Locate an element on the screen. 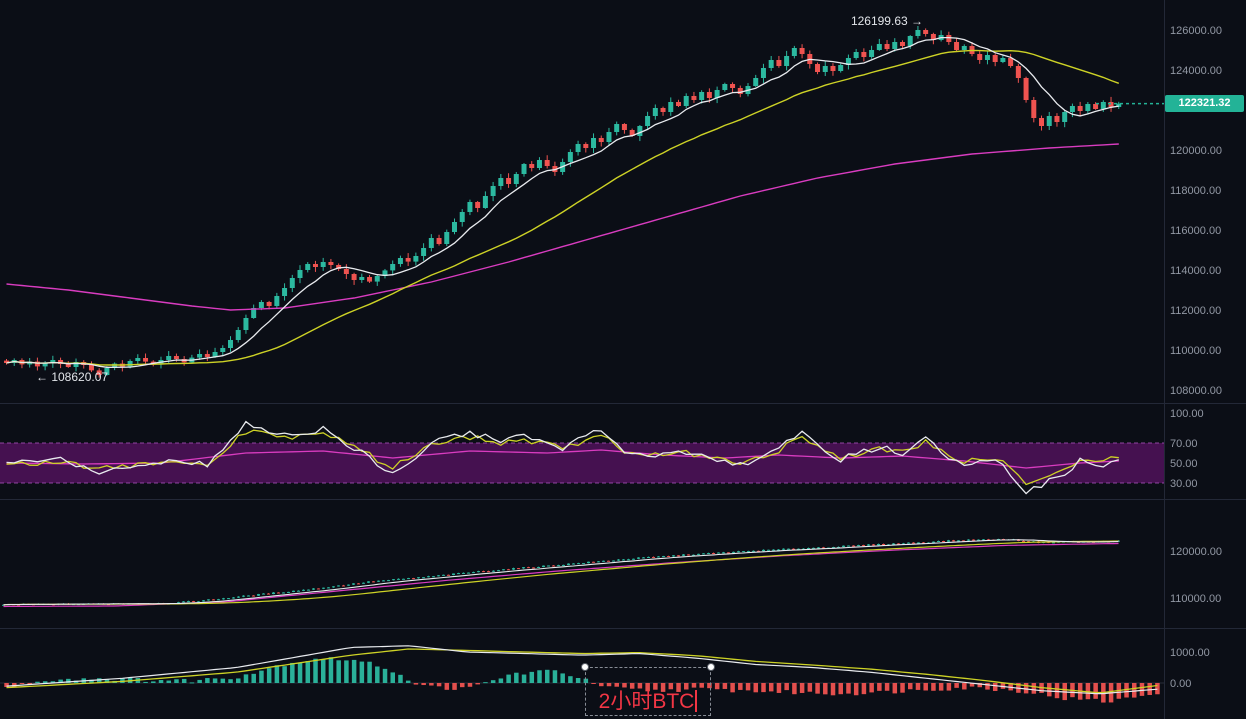 The height and width of the screenshot is (719, 1246). axis-label: 126000.00 is located at coordinates (1196, 31).